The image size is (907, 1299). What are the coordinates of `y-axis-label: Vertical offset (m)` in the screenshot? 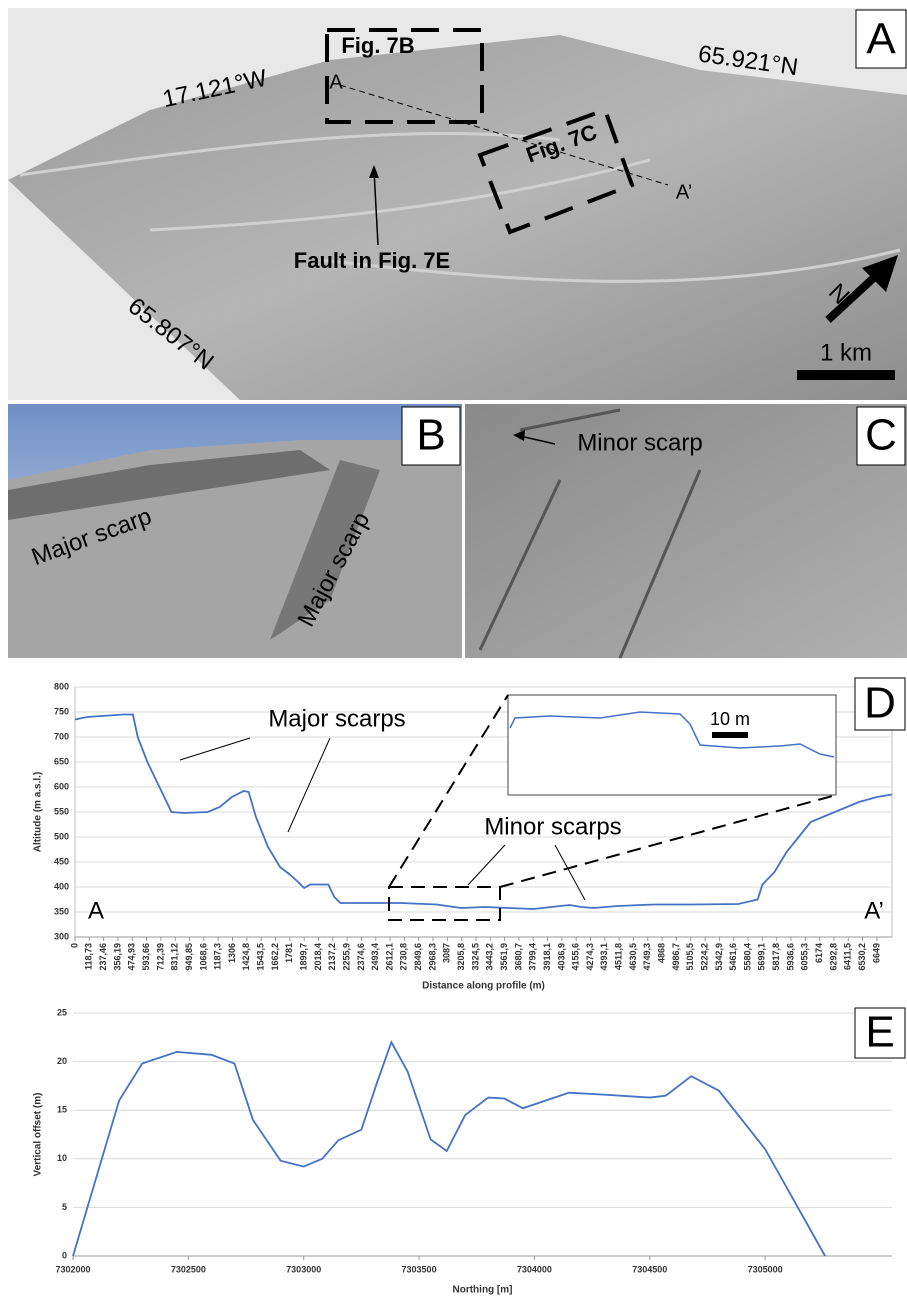 It's located at (38, 1135).